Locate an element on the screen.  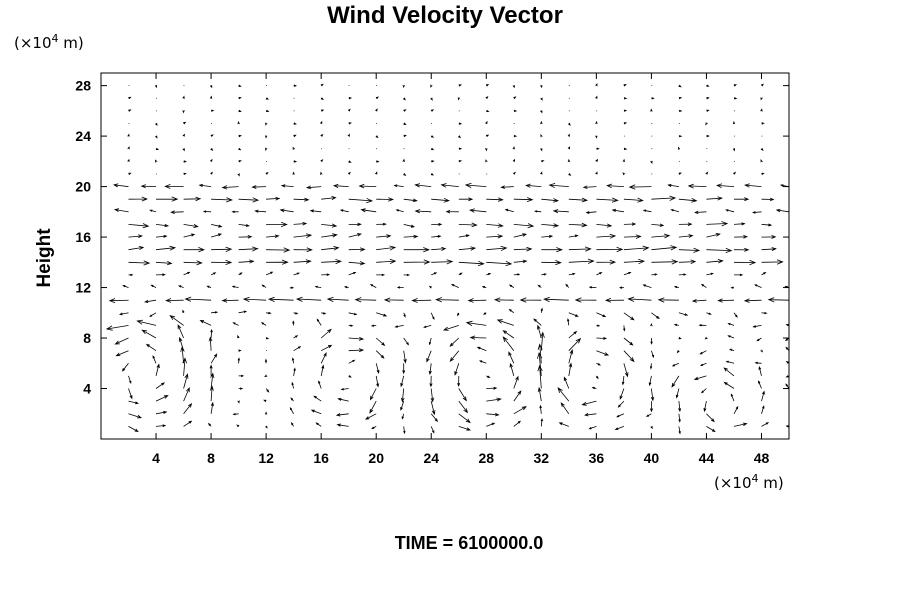
y-tick-label: 8 is located at coordinates (87, 338).